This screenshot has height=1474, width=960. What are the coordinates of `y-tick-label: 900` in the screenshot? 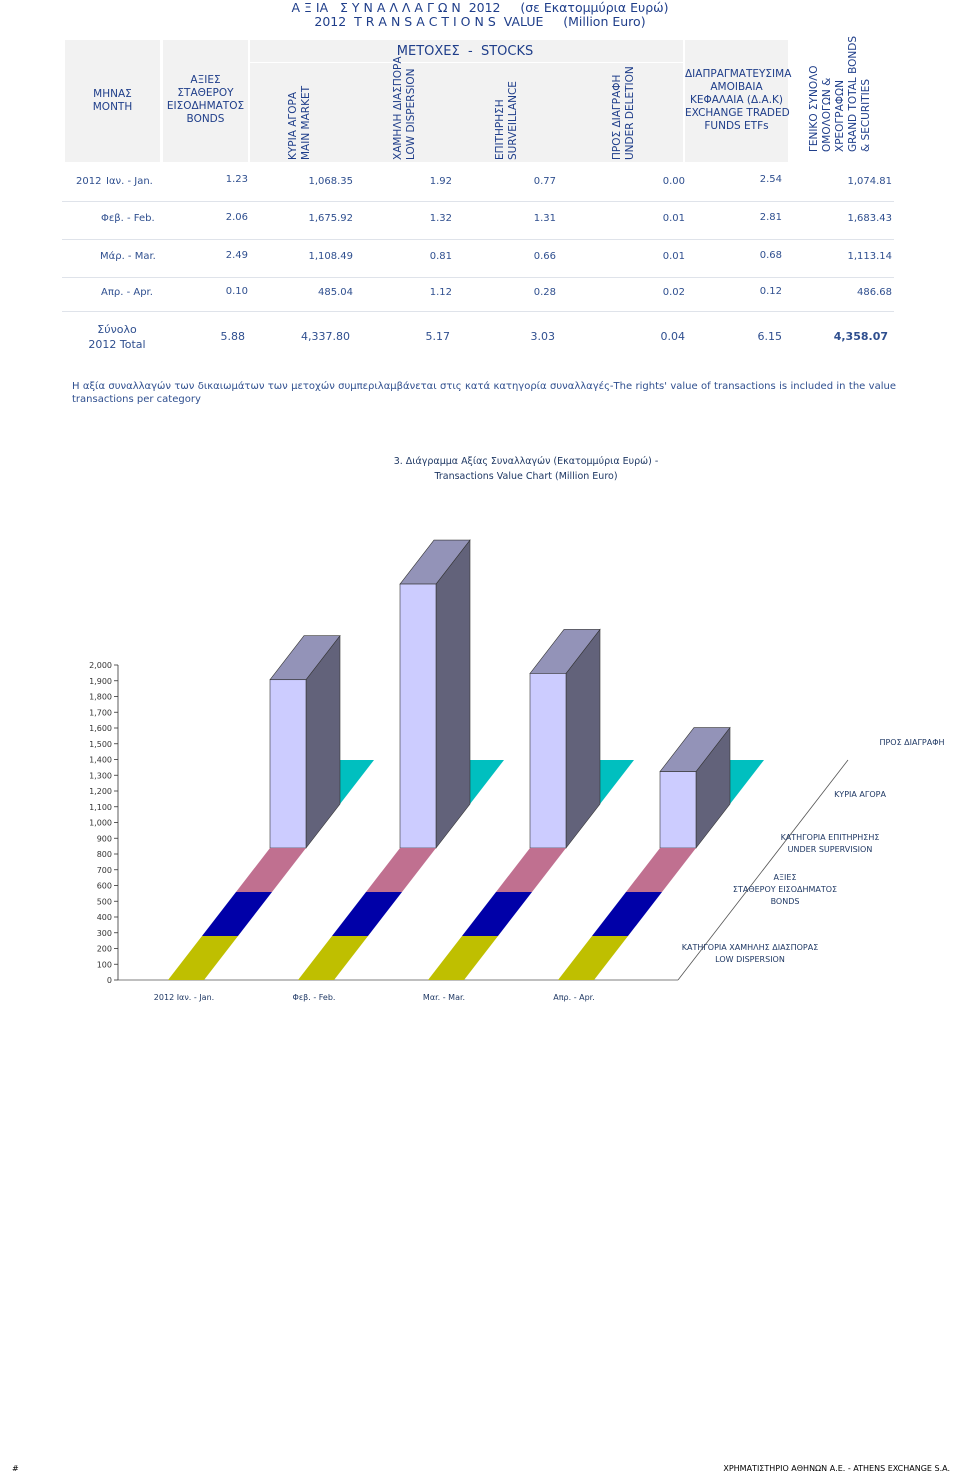 It's located at (104, 838).